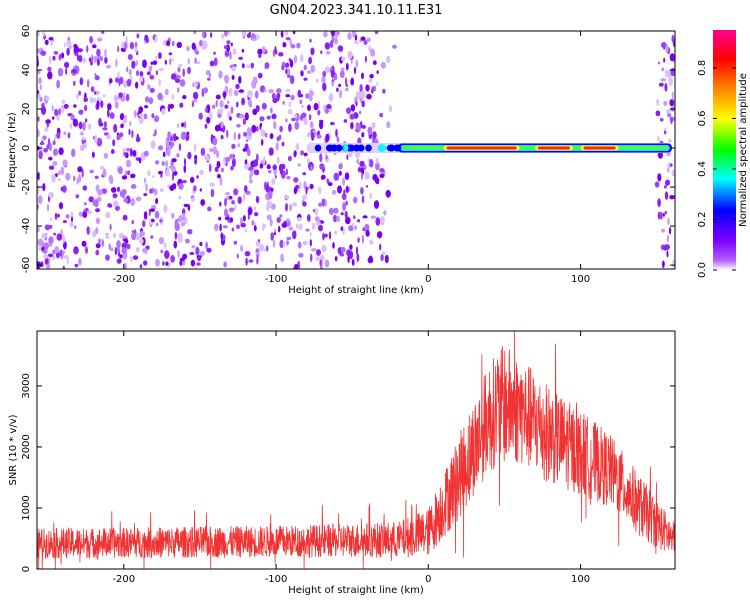 This screenshot has width=750, height=600. What do you see at coordinates (26, 265) in the screenshot?
I see `y-tick-label: -60` at bounding box center [26, 265].